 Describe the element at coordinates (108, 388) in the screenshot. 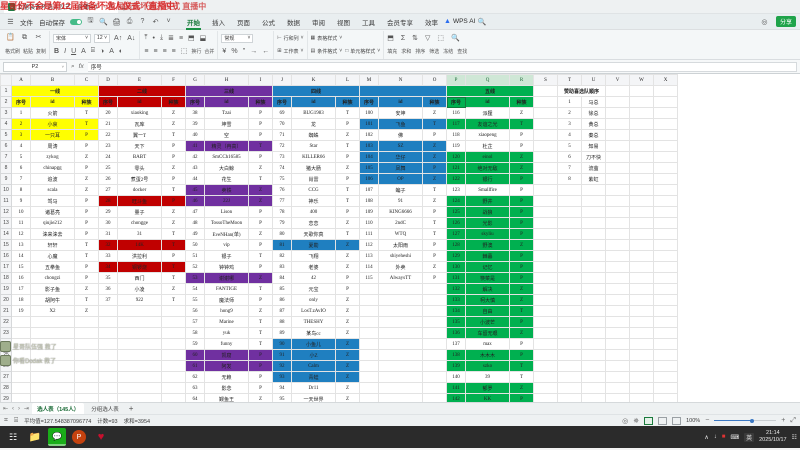

I see `cell-D28` at that location.